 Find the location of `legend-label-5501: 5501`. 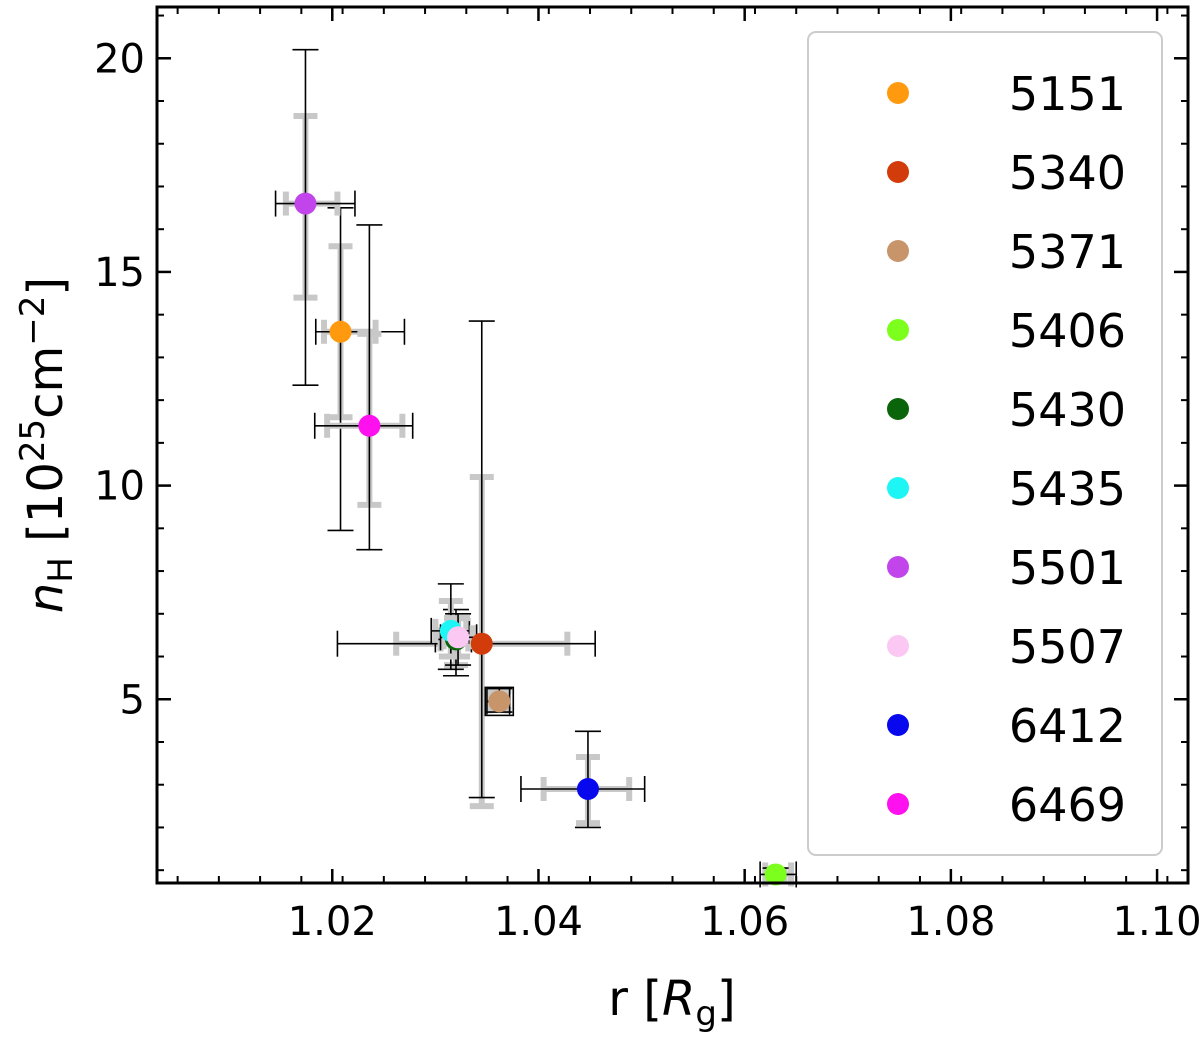

legend-label-5501: 5501 is located at coordinates (1067, 568).